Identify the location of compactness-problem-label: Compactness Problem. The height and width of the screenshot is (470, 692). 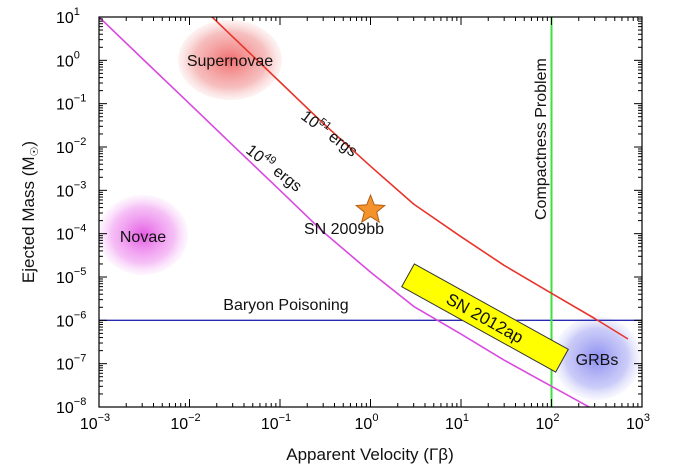
(541, 139).